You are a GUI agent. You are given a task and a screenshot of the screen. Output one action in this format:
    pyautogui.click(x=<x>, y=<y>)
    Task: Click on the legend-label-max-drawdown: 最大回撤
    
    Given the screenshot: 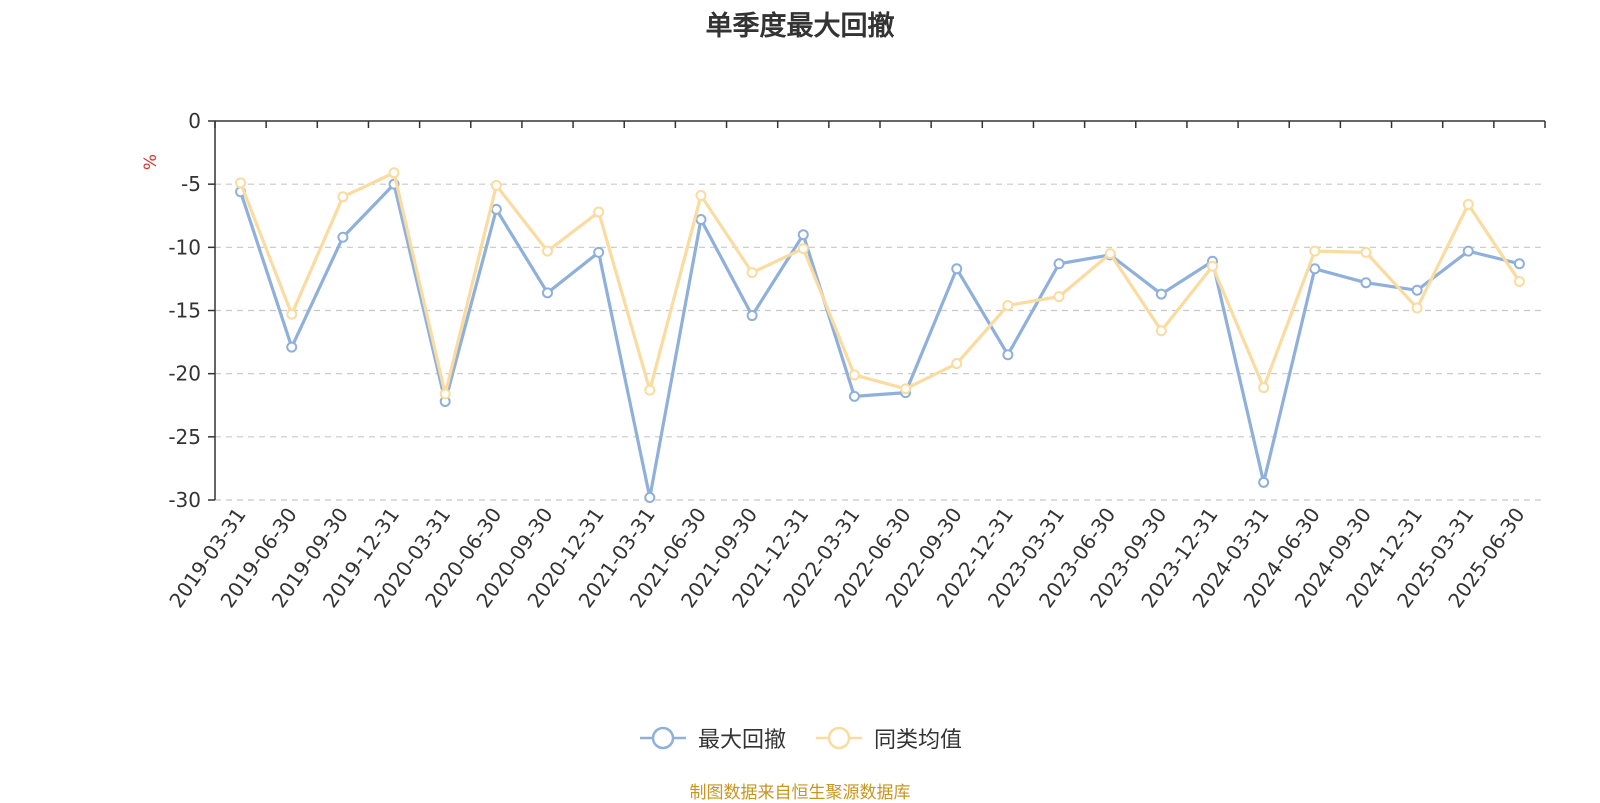 What is the action you would take?
    pyautogui.click(x=741, y=740)
    